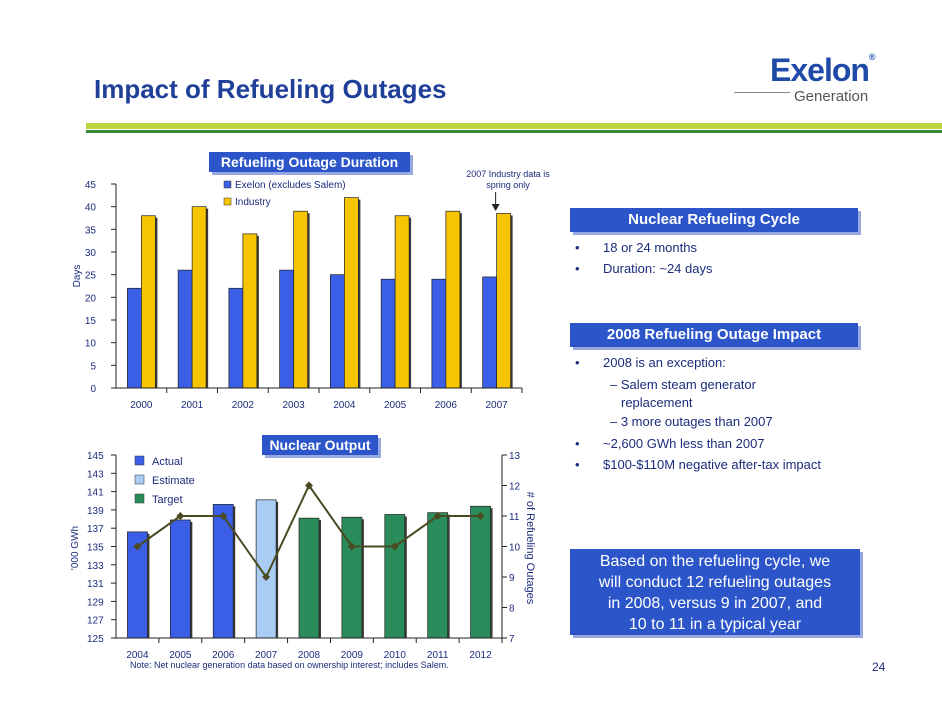 This screenshot has height=728, width=942. What do you see at coordinates (243, 405) in the screenshot?
I see `x-tick-label: 2002` at bounding box center [243, 405].